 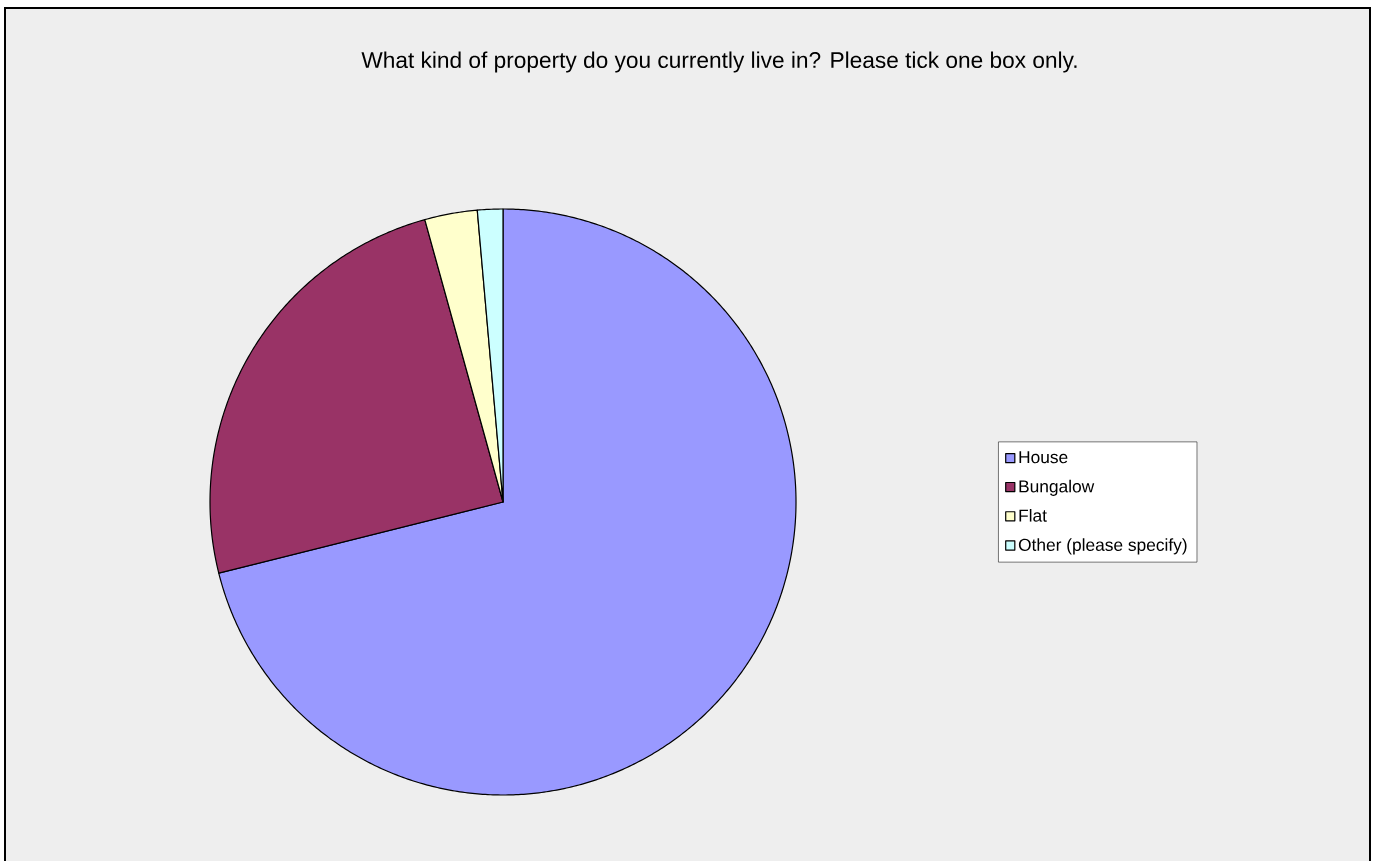 I want to click on chart-title: What kind of property do you currently live in? Please tick one box only., so click(x=719, y=62).